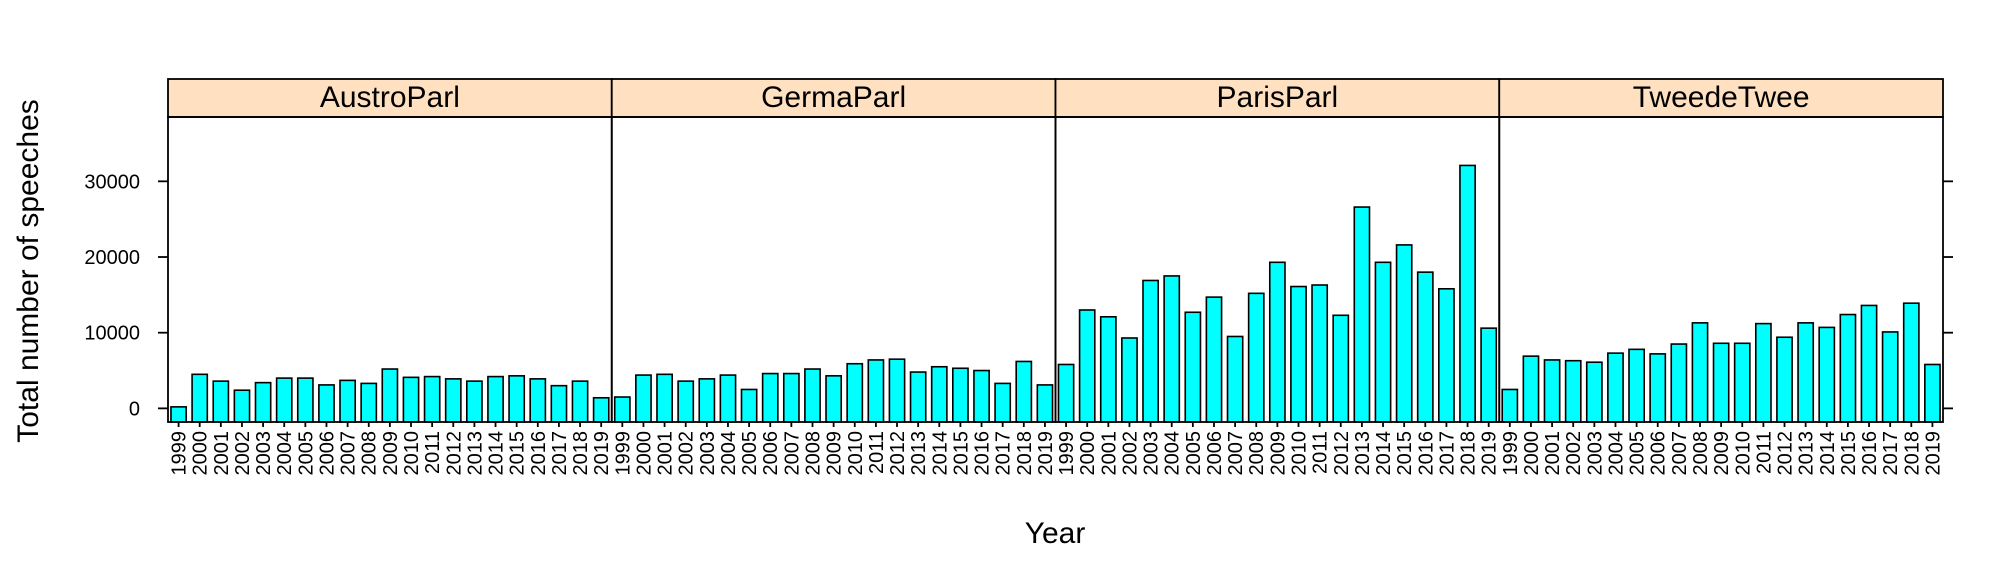 Image resolution: width=2016 pixels, height=576 pixels. Describe the element at coordinates (643, 398) in the screenshot. I see `bar-germaparl-2000` at that location.